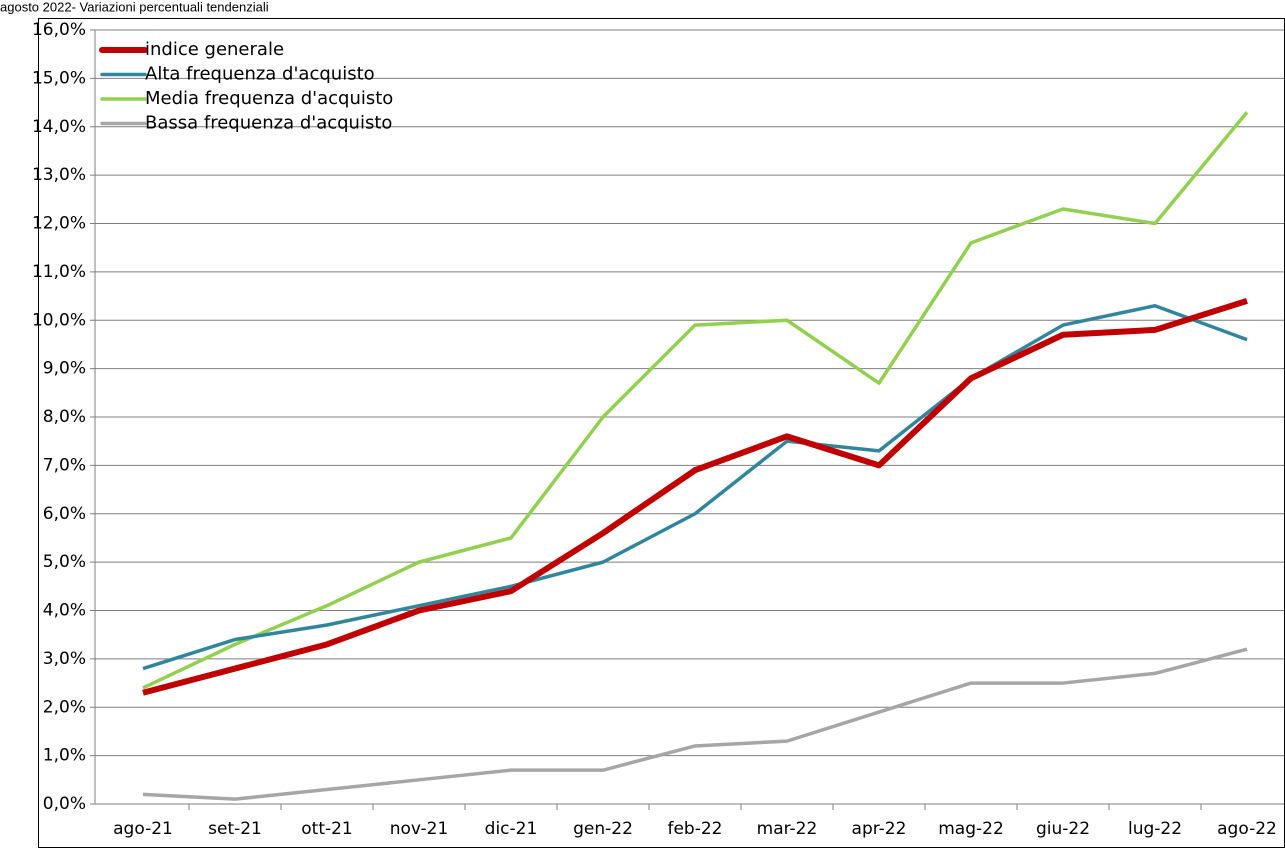 The image size is (1285, 848). I want to click on x-tick-label: set-21, so click(235, 829).